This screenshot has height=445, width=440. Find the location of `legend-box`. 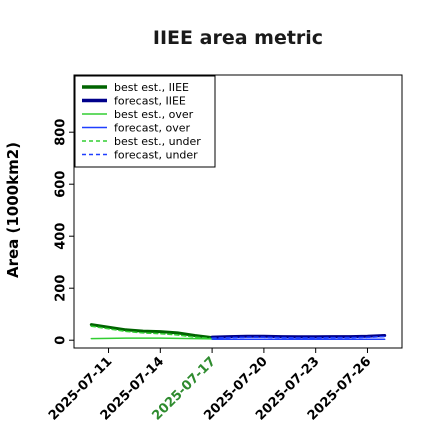

legend-box is located at coordinates (145, 121).